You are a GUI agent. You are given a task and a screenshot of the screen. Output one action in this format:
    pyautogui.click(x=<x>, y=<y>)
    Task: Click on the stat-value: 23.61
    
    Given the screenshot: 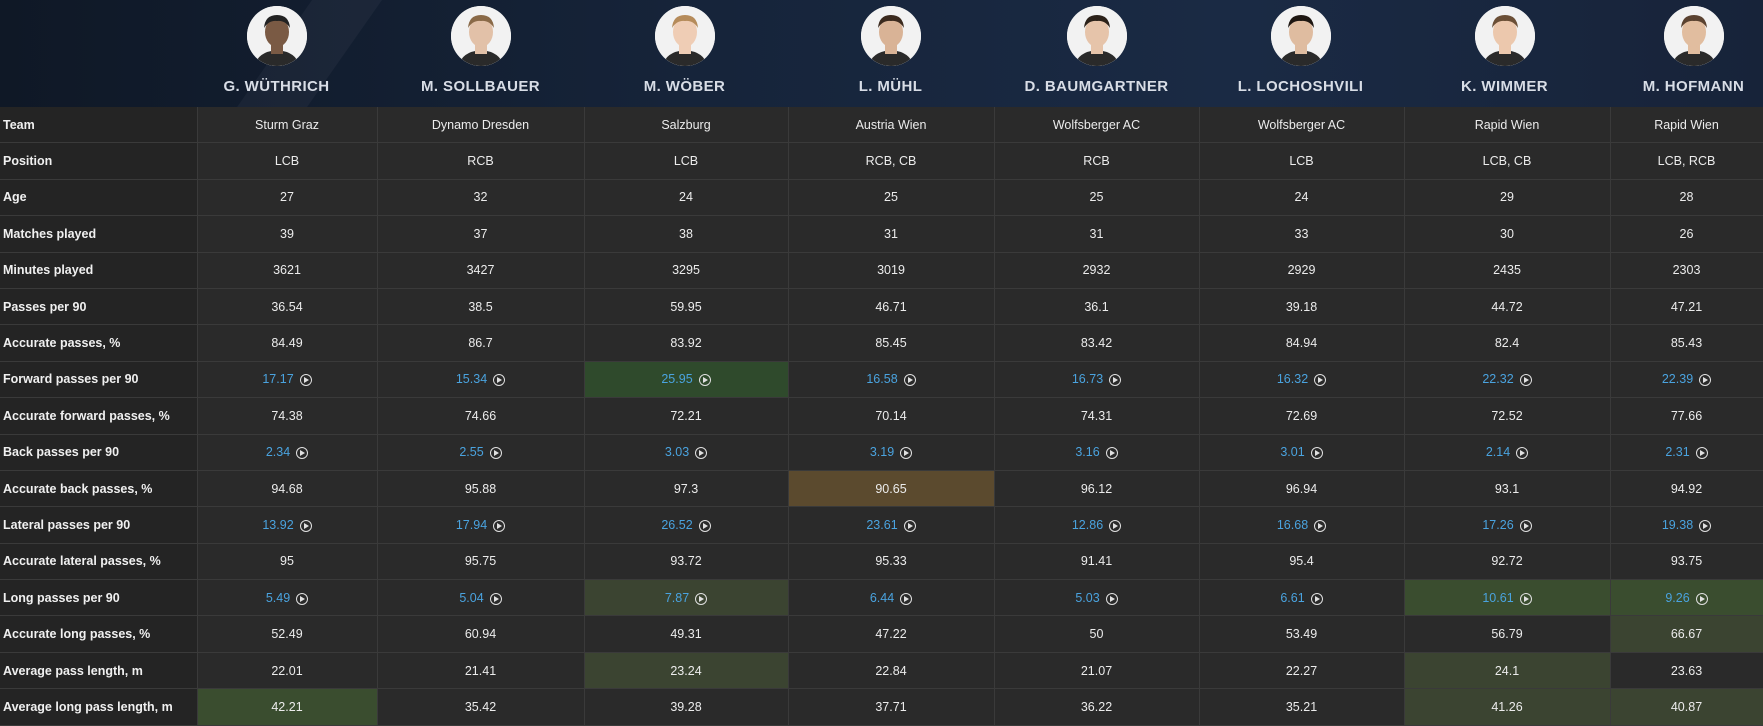 What is the action you would take?
    pyautogui.click(x=882, y=524)
    